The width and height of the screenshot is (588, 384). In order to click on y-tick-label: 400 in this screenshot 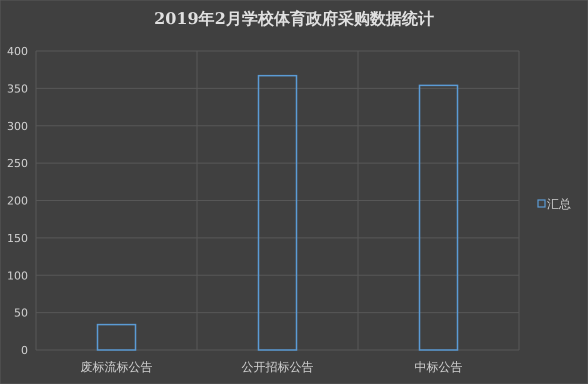, I will do `click(17, 51)`.